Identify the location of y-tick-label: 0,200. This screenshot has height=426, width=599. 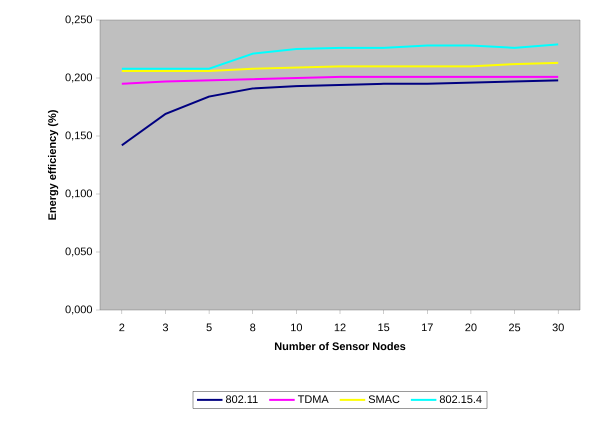
(78, 78).